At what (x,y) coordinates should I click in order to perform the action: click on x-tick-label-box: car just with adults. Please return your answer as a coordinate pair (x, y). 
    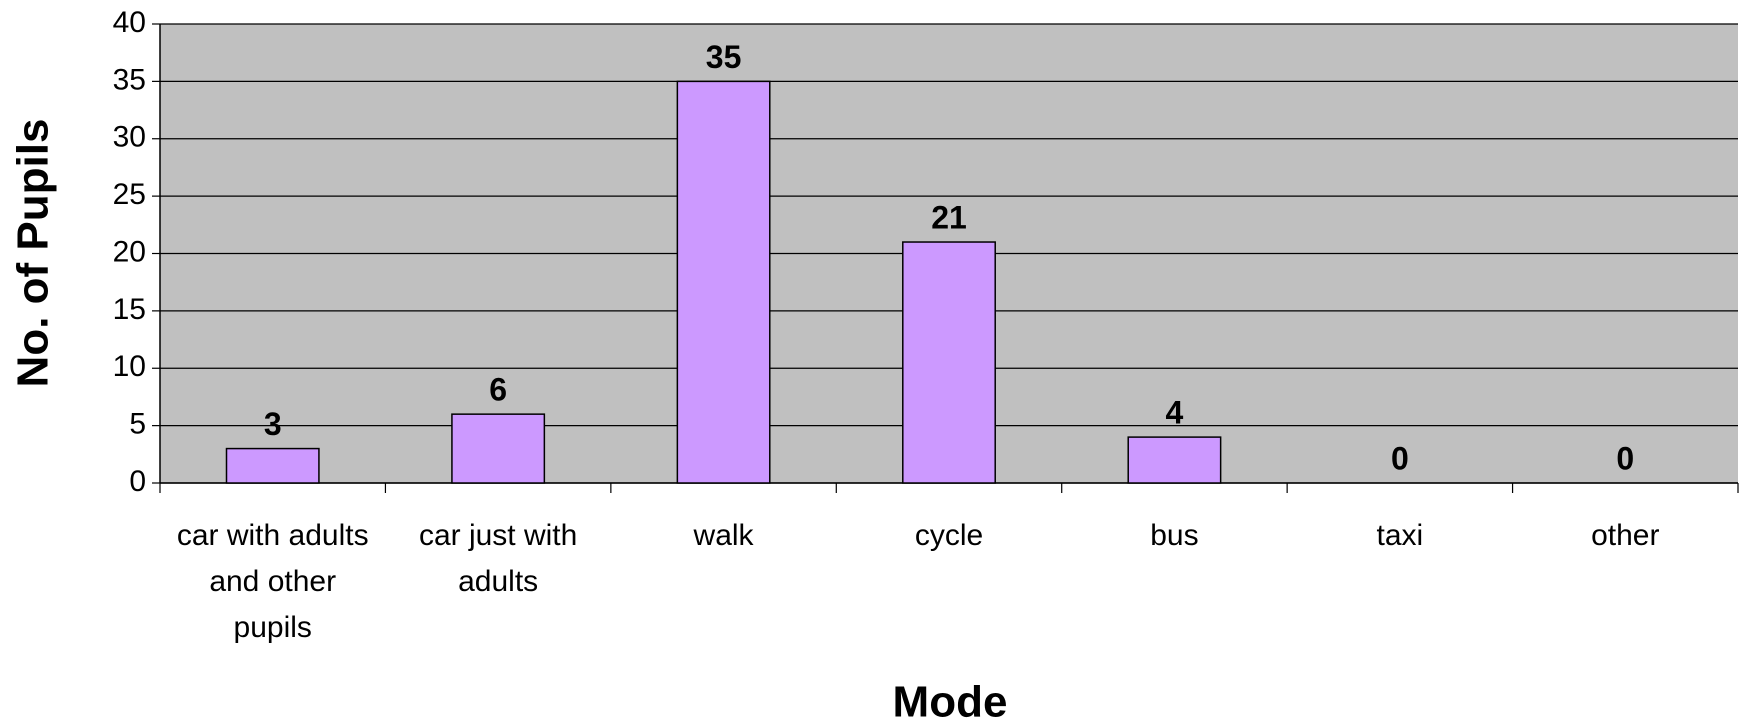
    Looking at the image, I should click on (498, 558).